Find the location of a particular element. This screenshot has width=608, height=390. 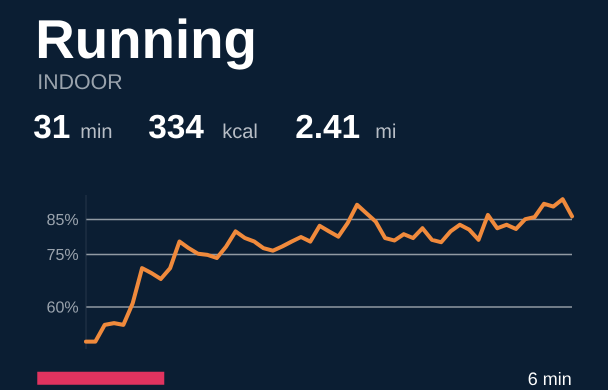

chart-title: Running is located at coordinates (146, 44).